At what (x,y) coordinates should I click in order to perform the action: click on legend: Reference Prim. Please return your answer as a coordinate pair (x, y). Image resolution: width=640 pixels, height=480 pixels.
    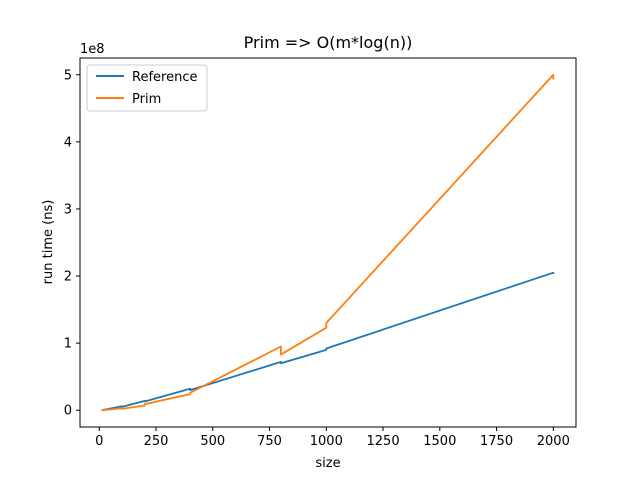
    Looking at the image, I should click on (147, 88).